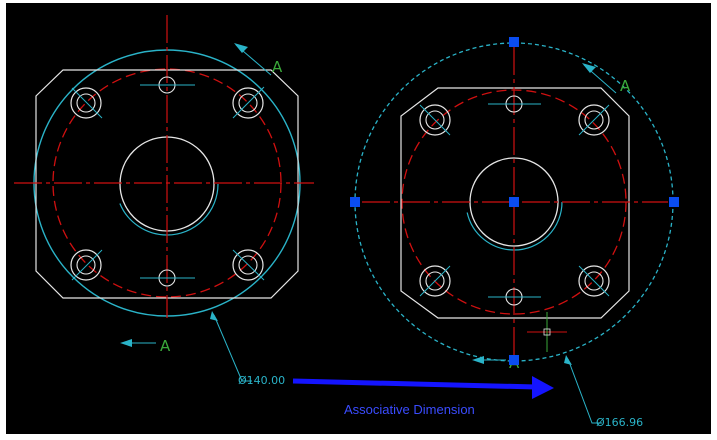 The width and height of the screenshot is (717, 440). I want to click on left-bolt-hole-top-right, so click(248, 102).